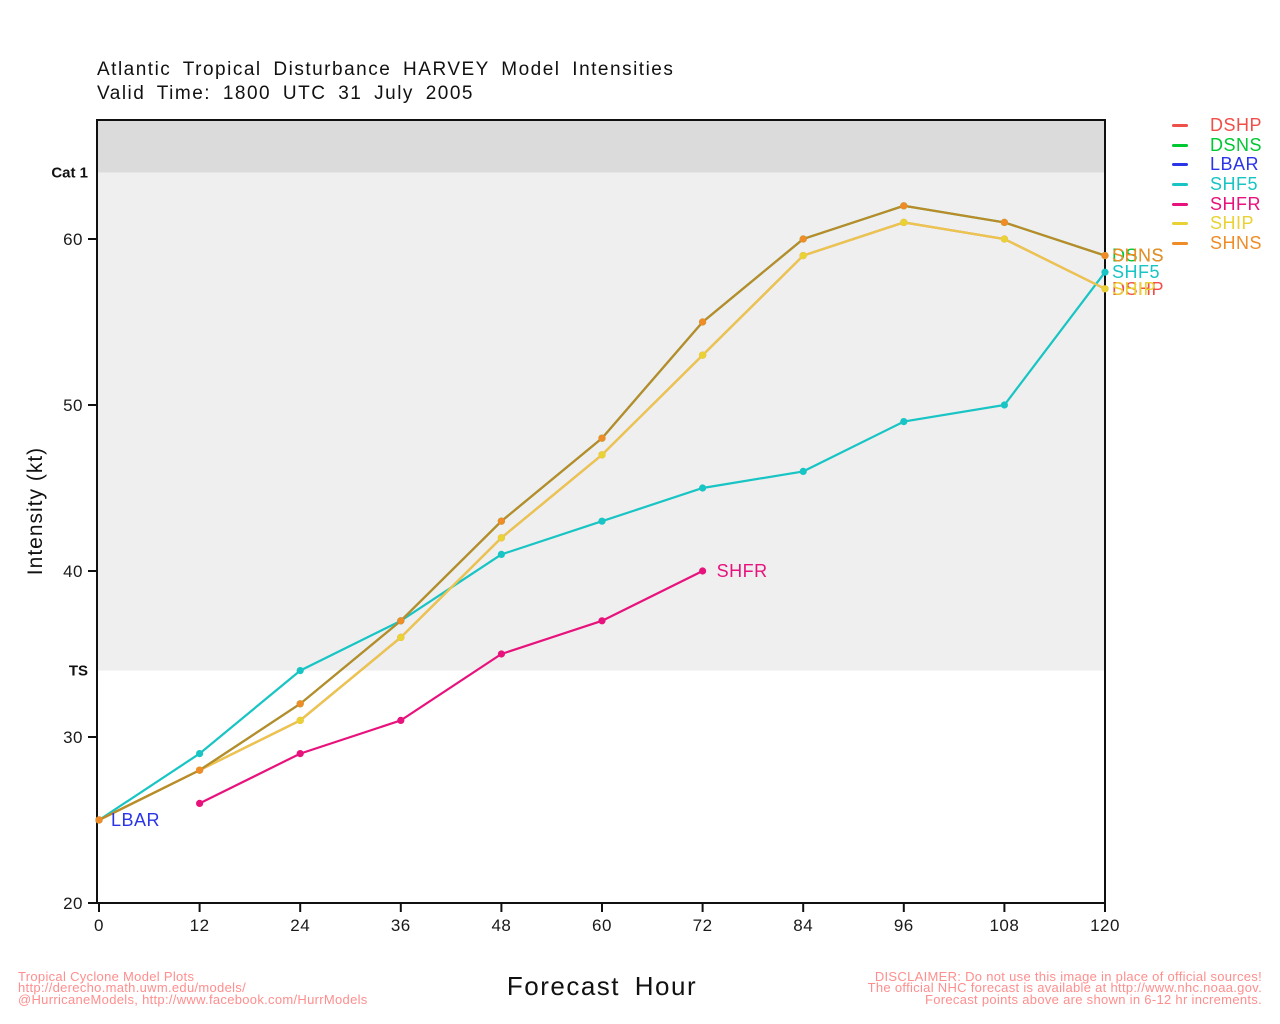  Describe the element at coordinates (1004, 925) in the screenshot. I see `x-tick-label: 108` at that location.